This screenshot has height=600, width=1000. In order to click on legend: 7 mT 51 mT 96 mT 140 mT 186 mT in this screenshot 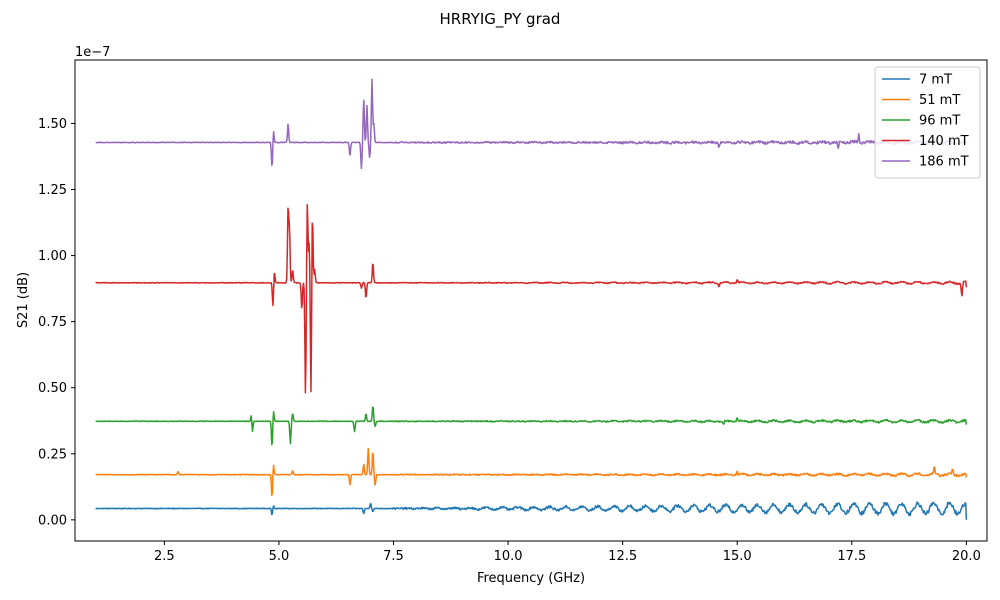, I will do `click(927, 122)`.